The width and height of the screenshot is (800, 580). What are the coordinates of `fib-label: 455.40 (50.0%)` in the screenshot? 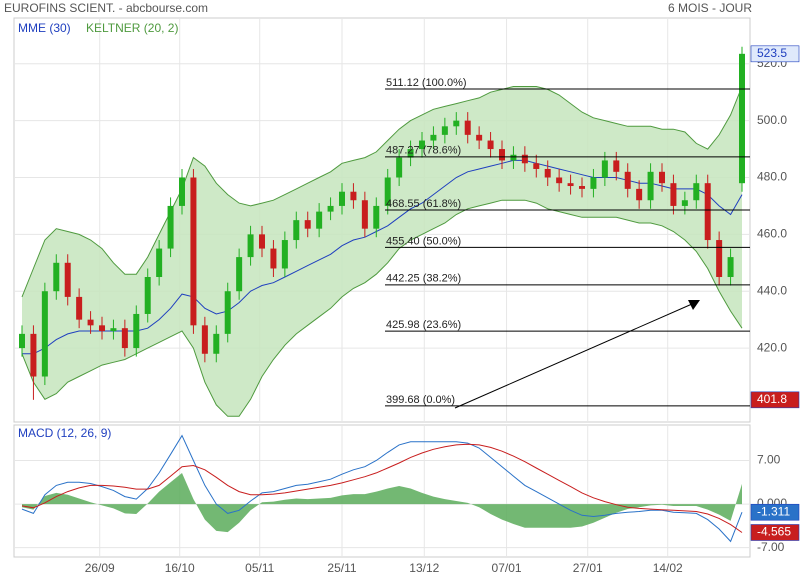 It's located at (423, 241).